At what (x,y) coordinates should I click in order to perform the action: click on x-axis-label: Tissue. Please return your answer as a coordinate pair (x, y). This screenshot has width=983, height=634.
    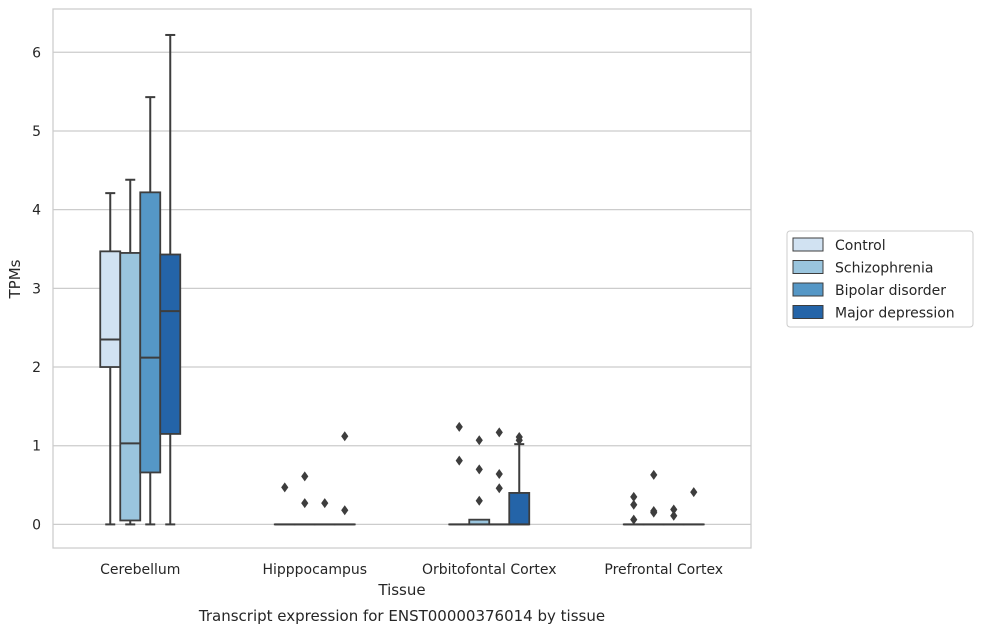
    Looking at the image, I should click on (401, 590).